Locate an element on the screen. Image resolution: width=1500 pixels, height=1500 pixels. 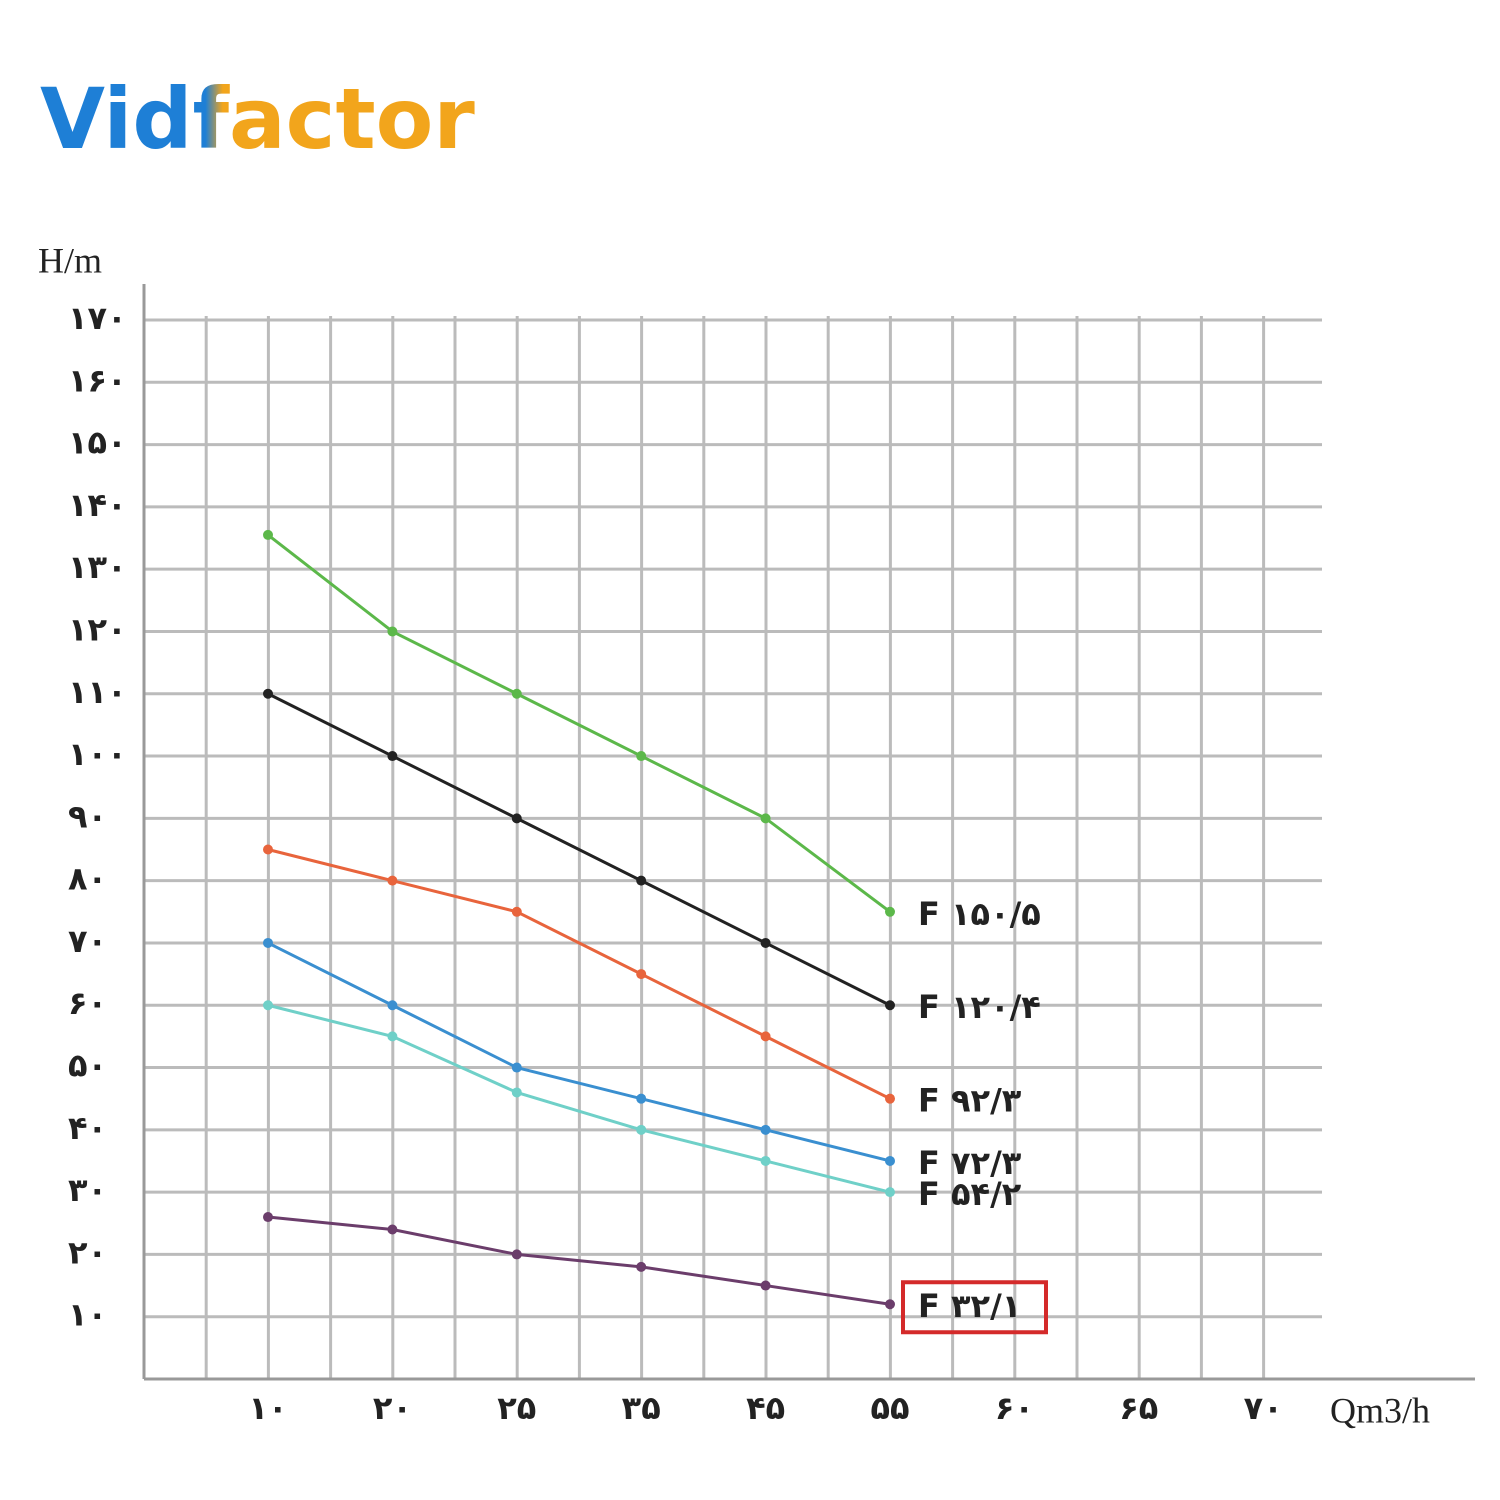
y-tick-label: ۱۰۰ is located at coordinates (97, 754).